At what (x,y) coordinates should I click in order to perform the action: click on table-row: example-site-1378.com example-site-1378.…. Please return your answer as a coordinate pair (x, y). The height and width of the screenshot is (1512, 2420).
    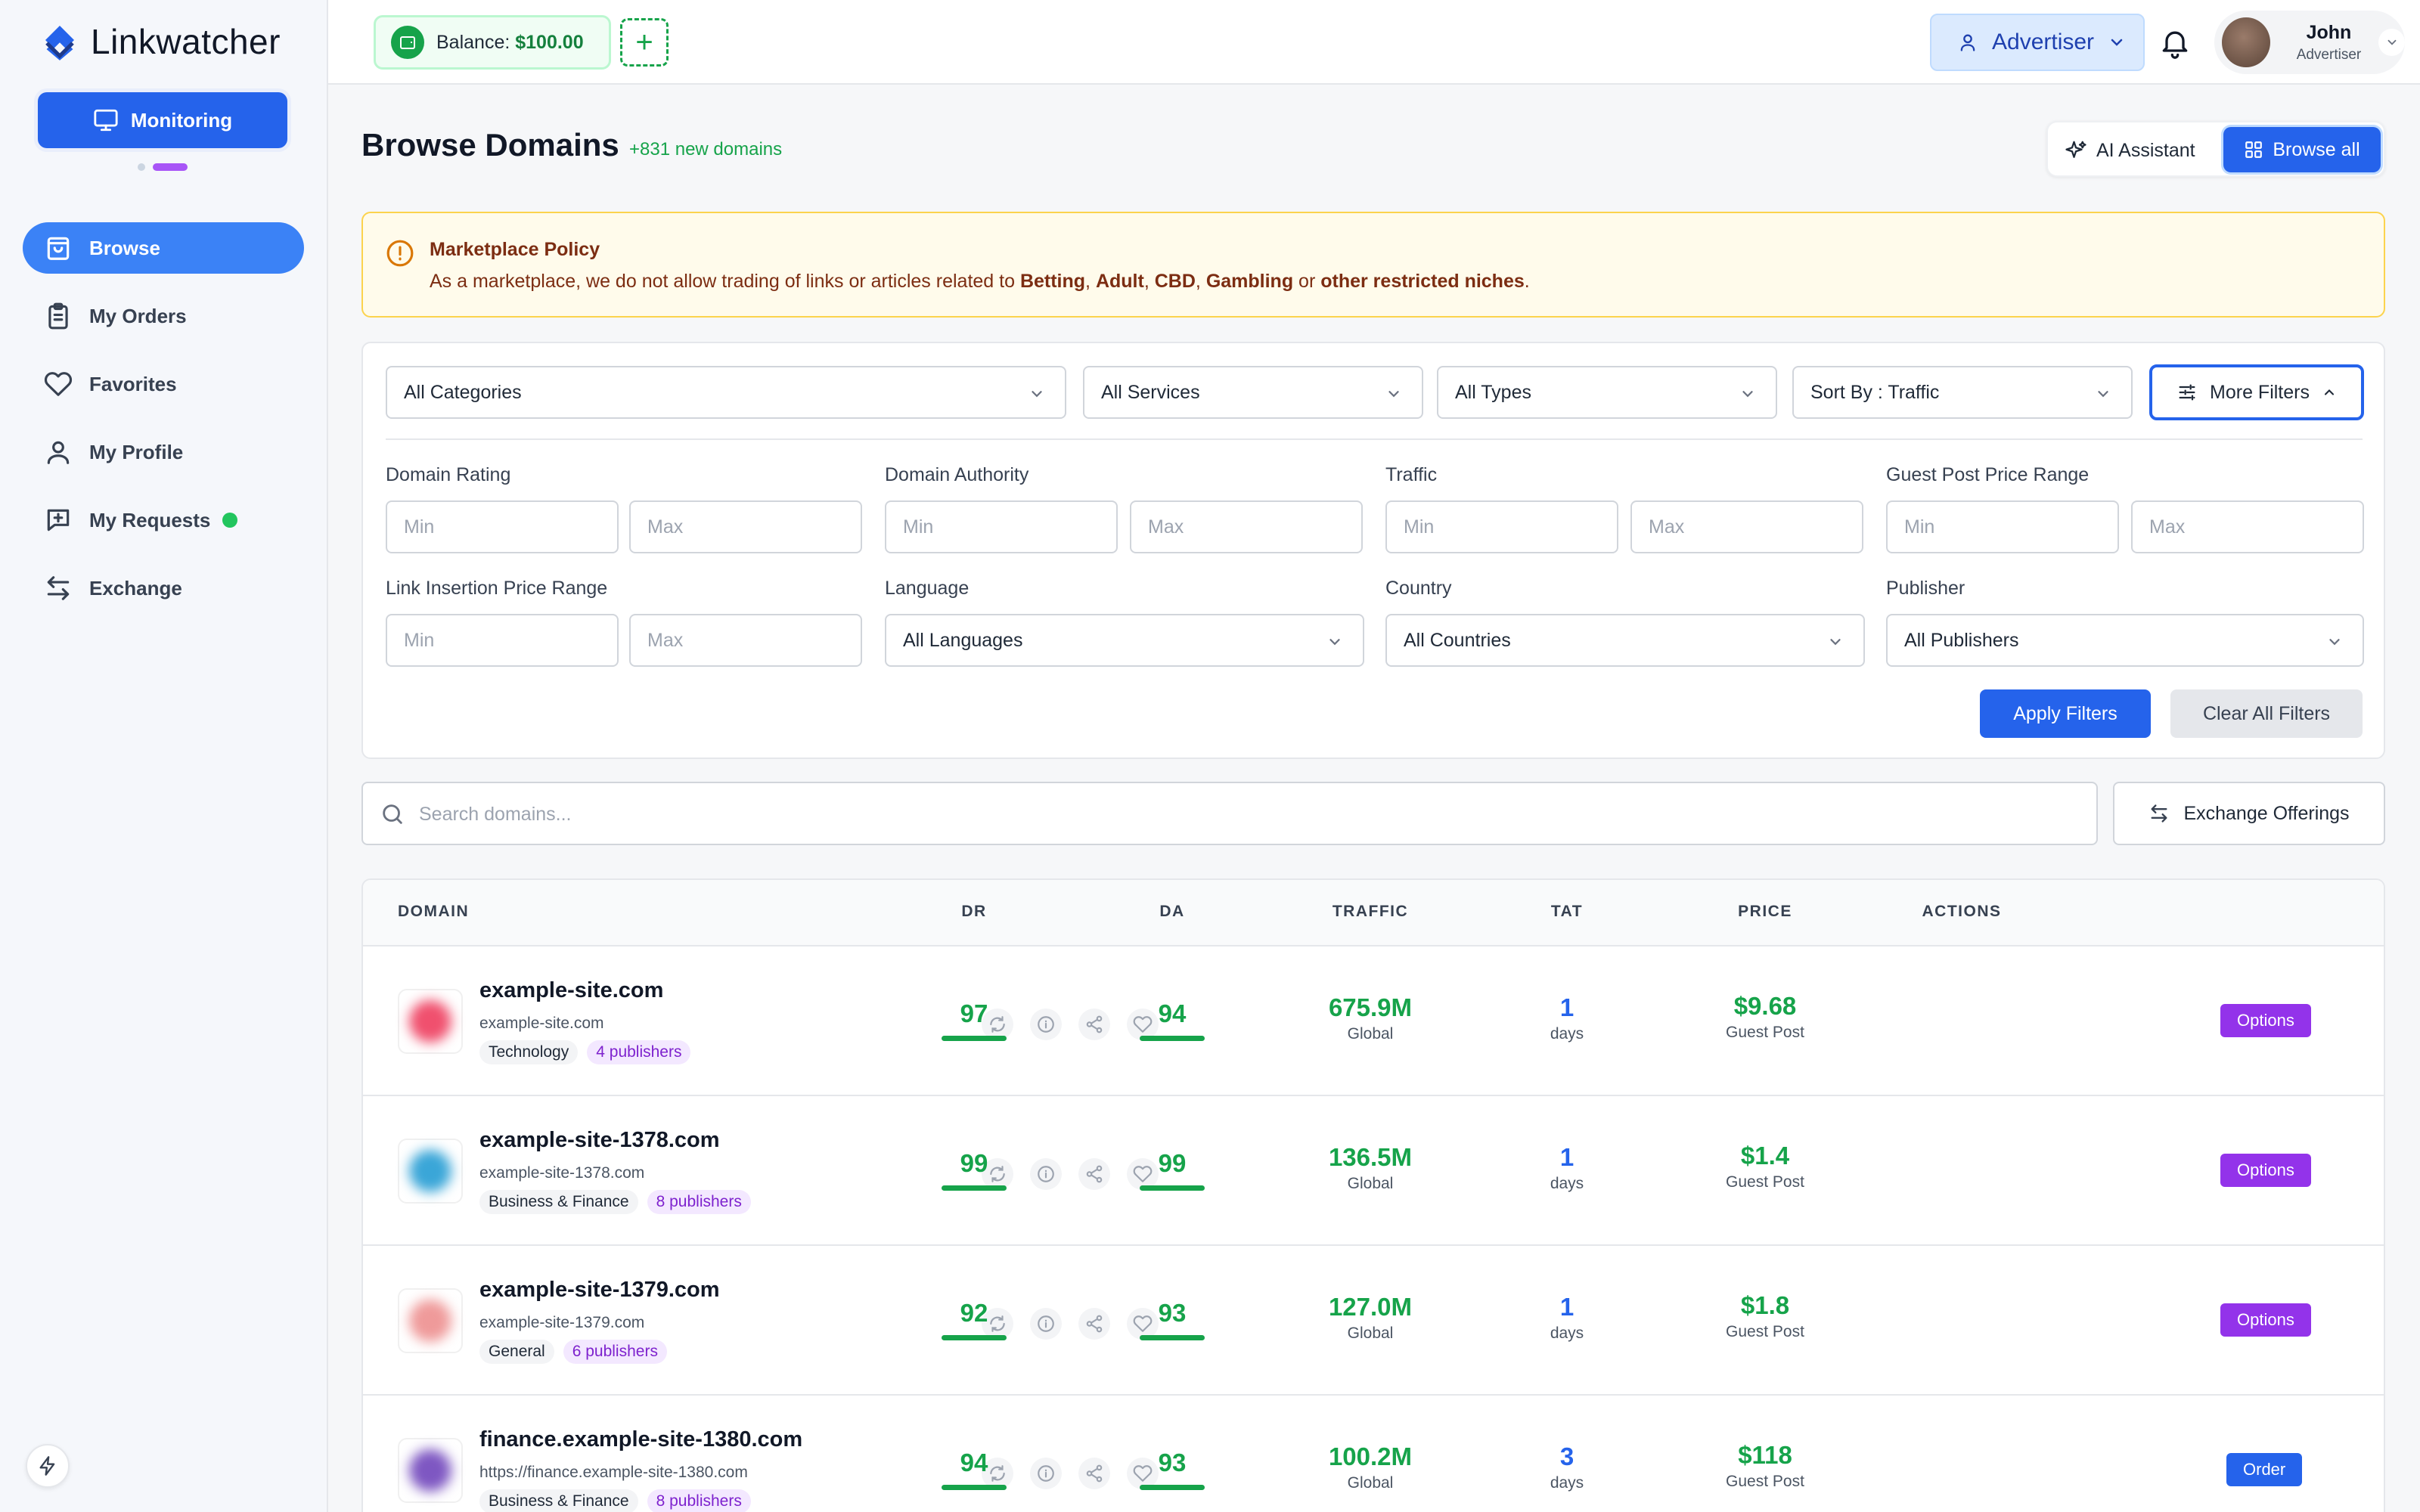
    Looking at the image, I should click on (1373, 1171).